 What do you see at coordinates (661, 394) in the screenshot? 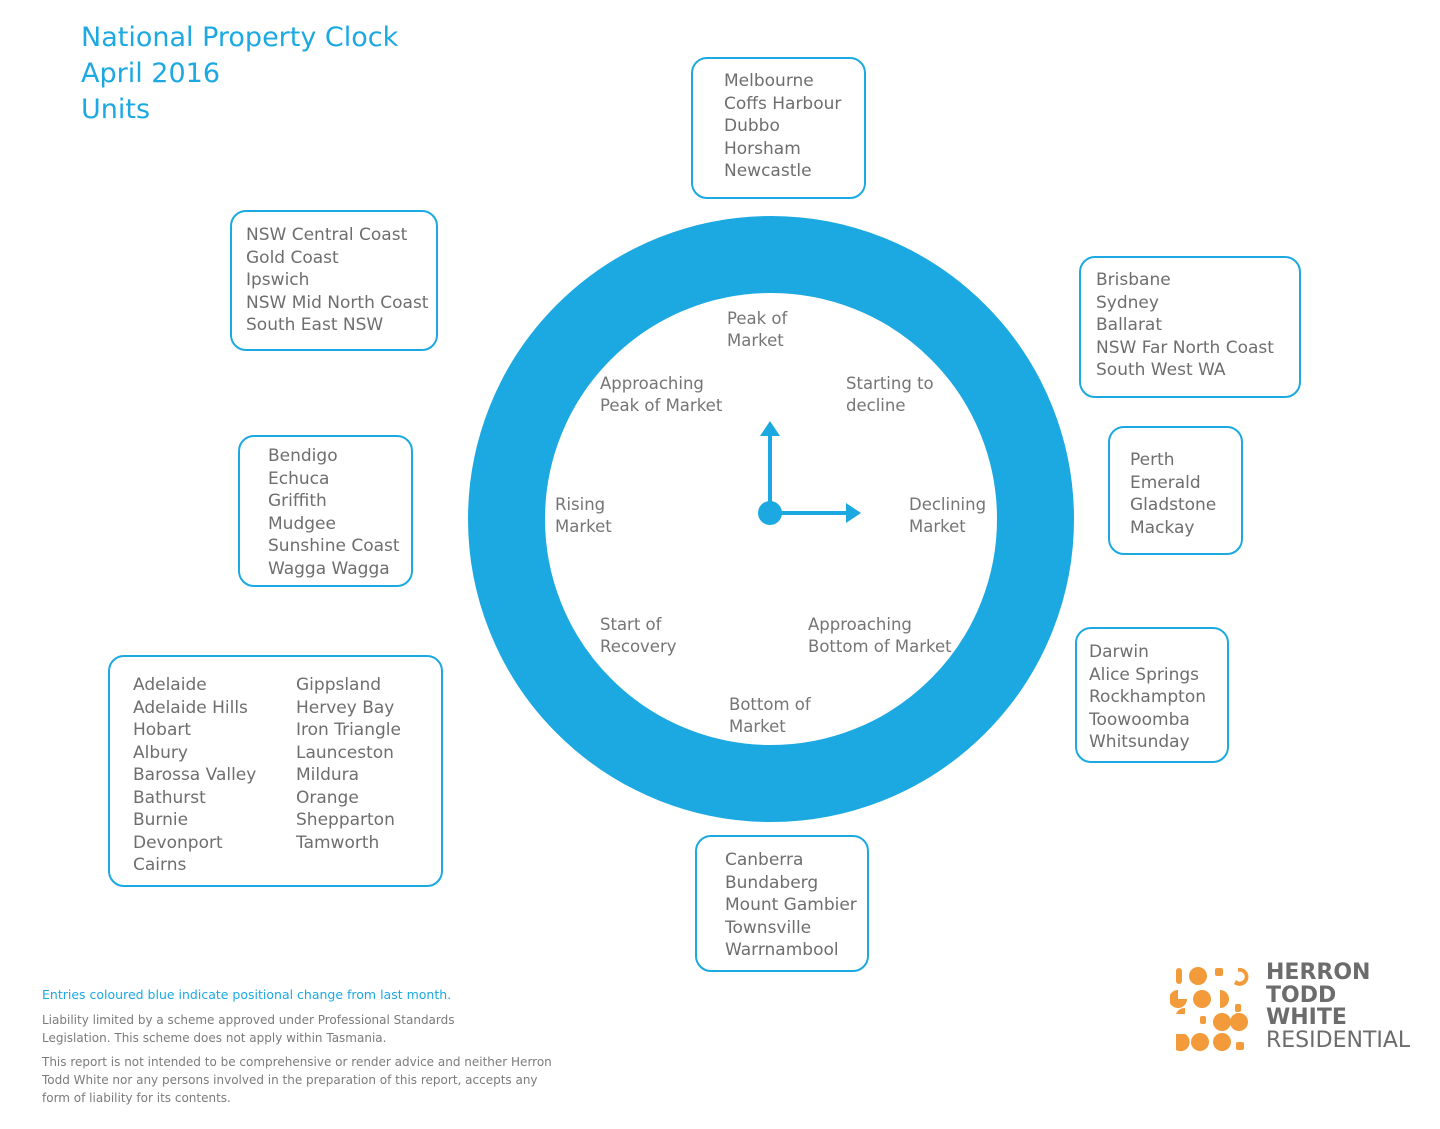
I see `phase-approaching-peak: Approaching Peak of Market` at bounding box center [661, 394].